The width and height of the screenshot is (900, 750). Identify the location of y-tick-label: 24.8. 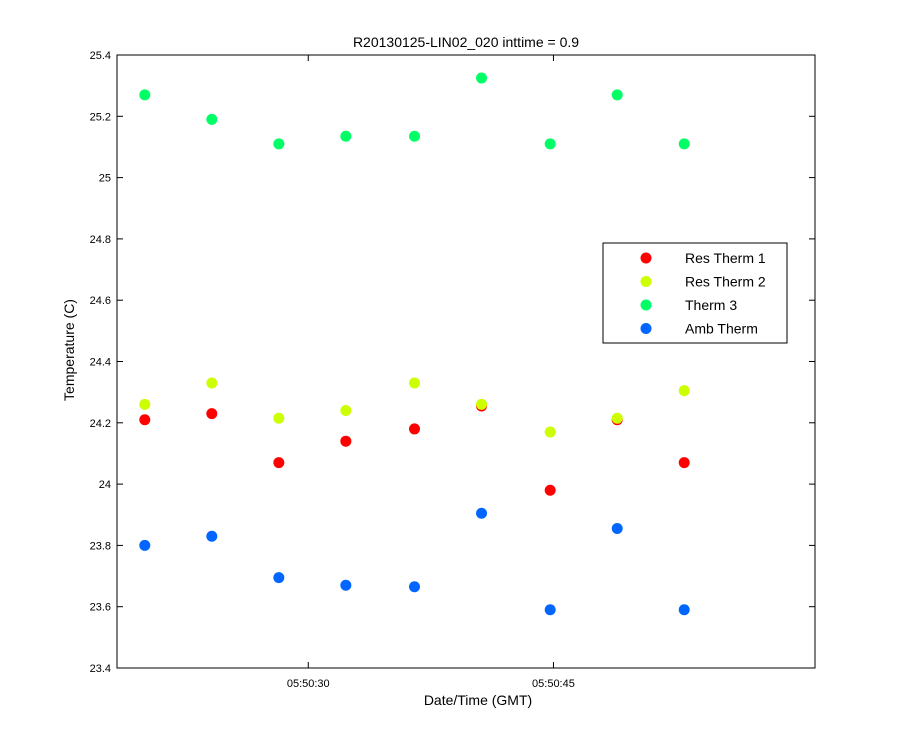
(100, 240).